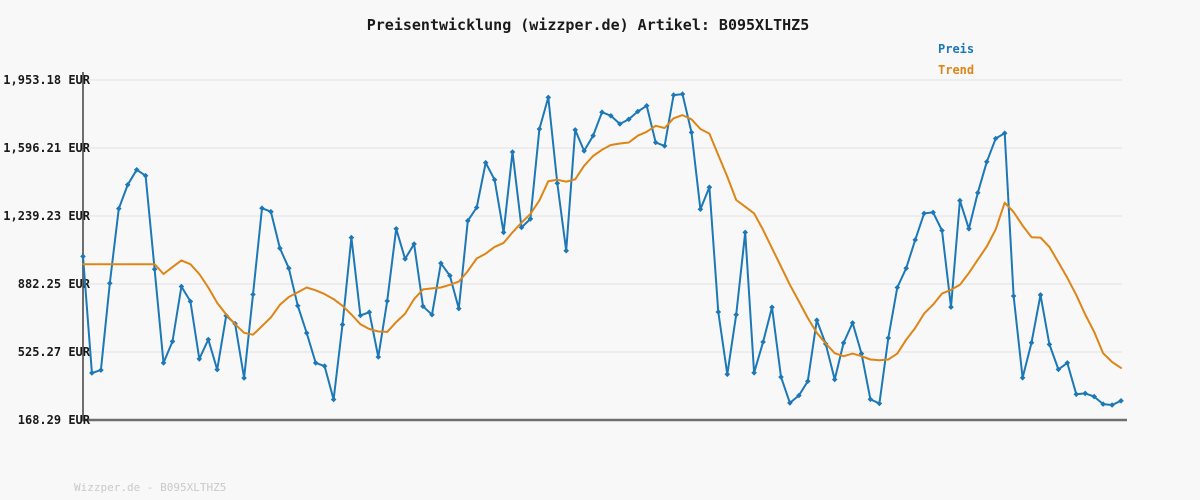 The height and width of the screenshot is (500, 1200). I want to click on legend-item-trend: Trend, so click(956, 70).